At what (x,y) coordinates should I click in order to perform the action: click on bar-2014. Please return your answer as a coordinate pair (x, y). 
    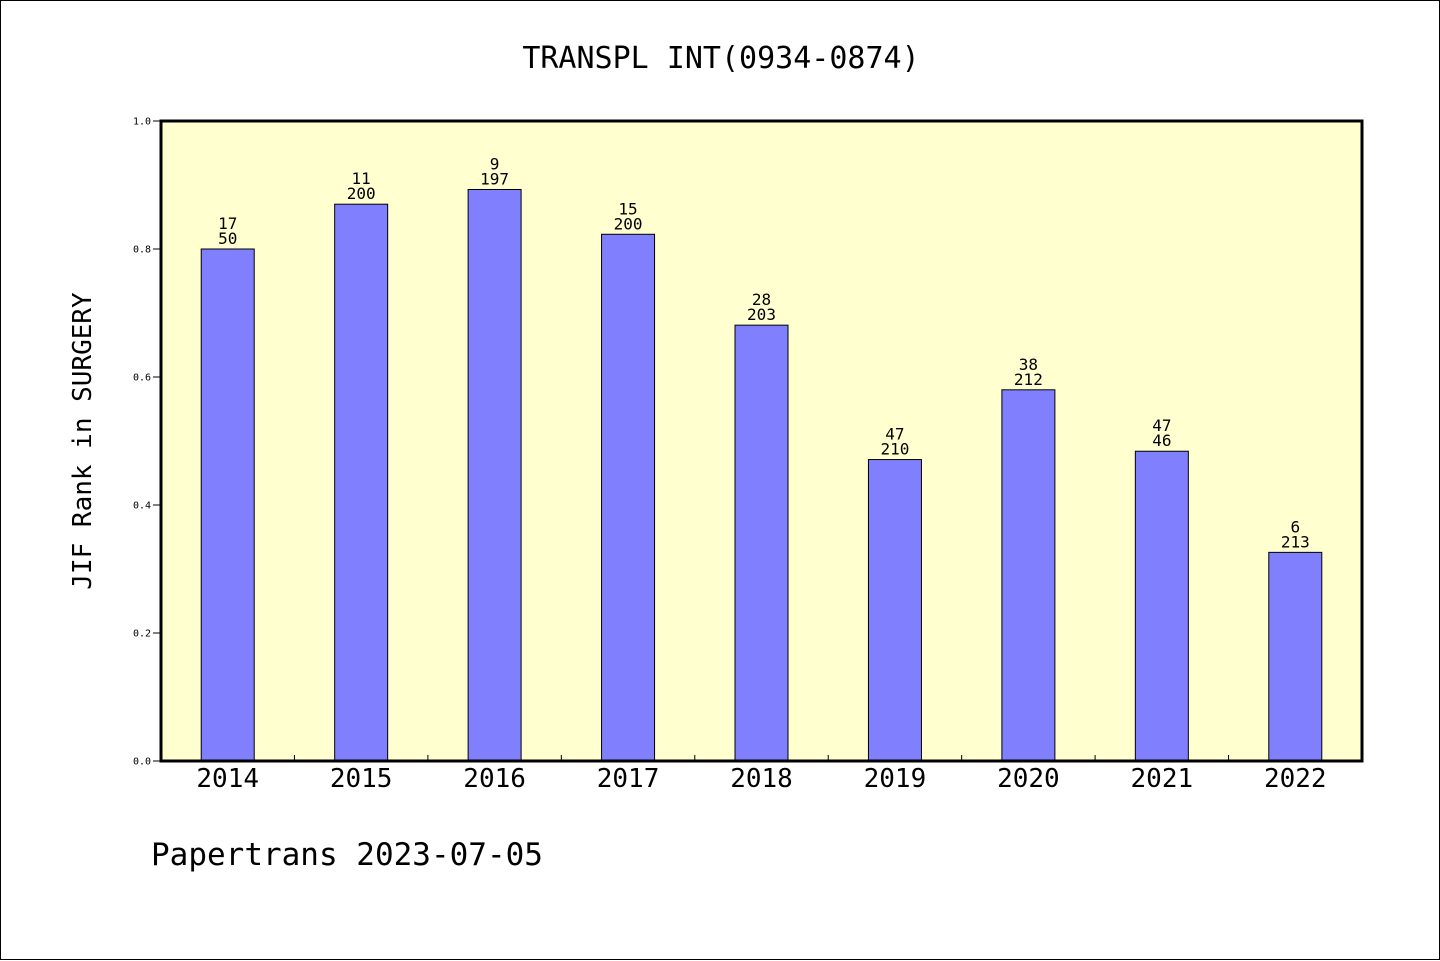
    Looking at the image, I should click on (227, 505).